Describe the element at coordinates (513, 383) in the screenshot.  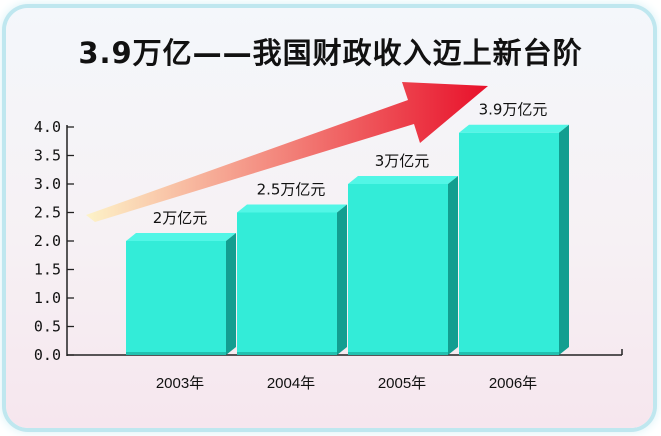
I see `x-tick-label: 2006年` at that location.